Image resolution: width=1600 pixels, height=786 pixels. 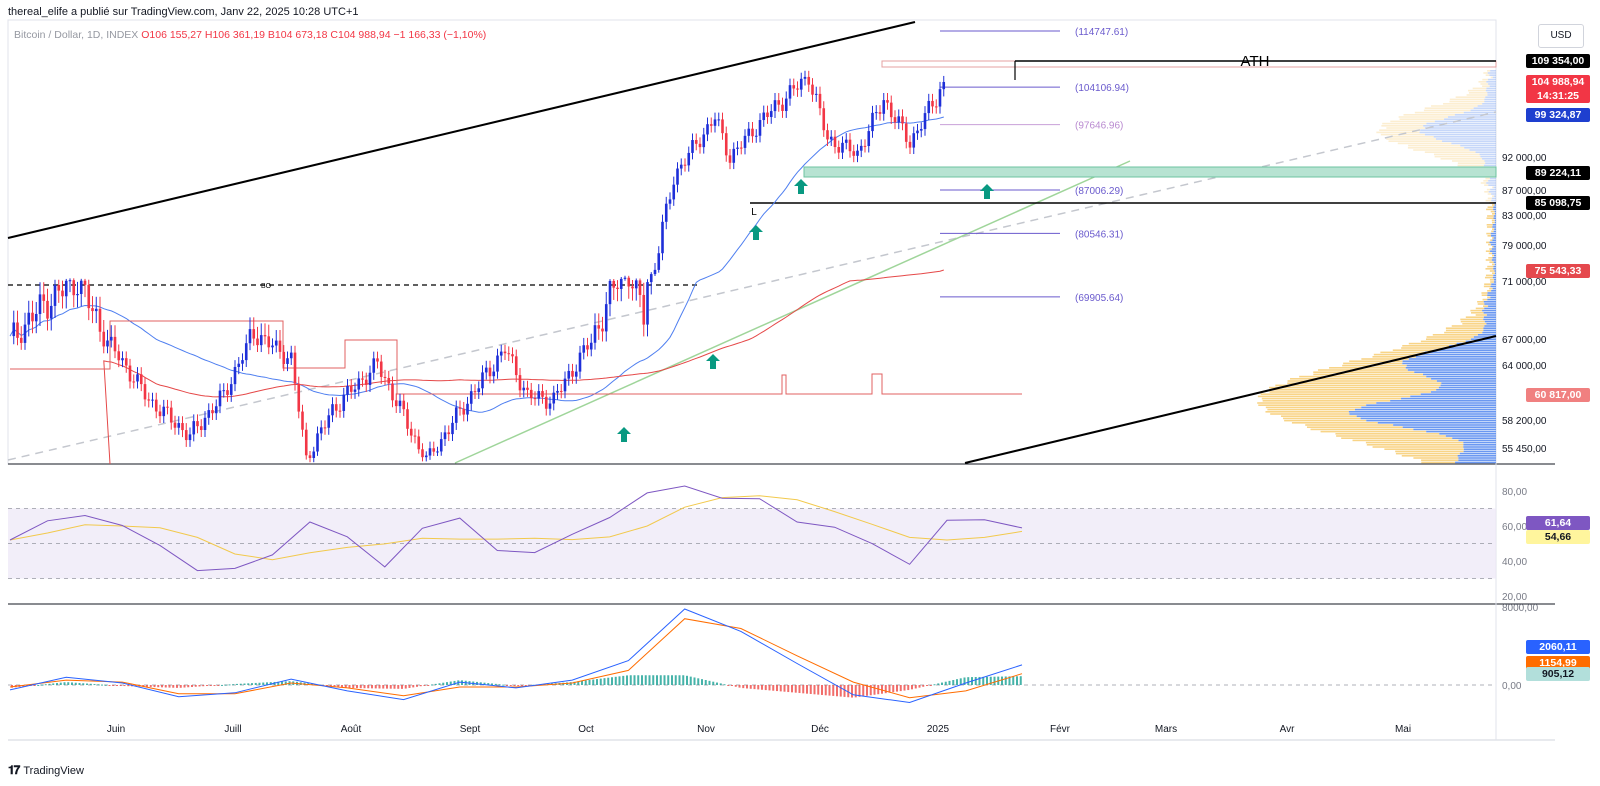 I want to click on open-value: O106 155,27, so click(x=171, y=35).